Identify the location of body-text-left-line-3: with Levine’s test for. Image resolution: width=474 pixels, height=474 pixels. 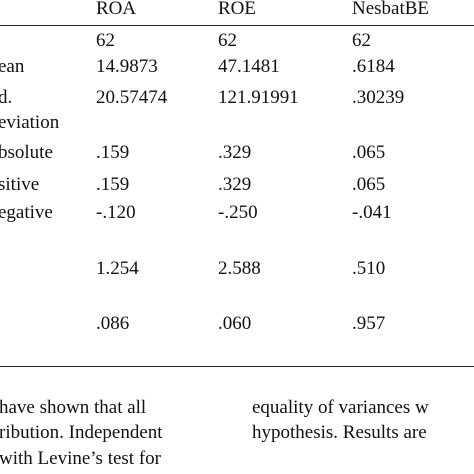
(80, 458).